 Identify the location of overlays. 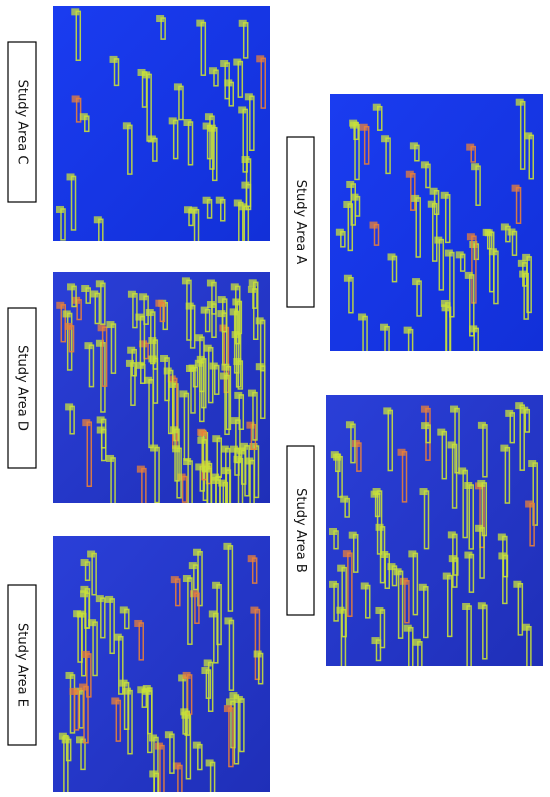
(161, 390).